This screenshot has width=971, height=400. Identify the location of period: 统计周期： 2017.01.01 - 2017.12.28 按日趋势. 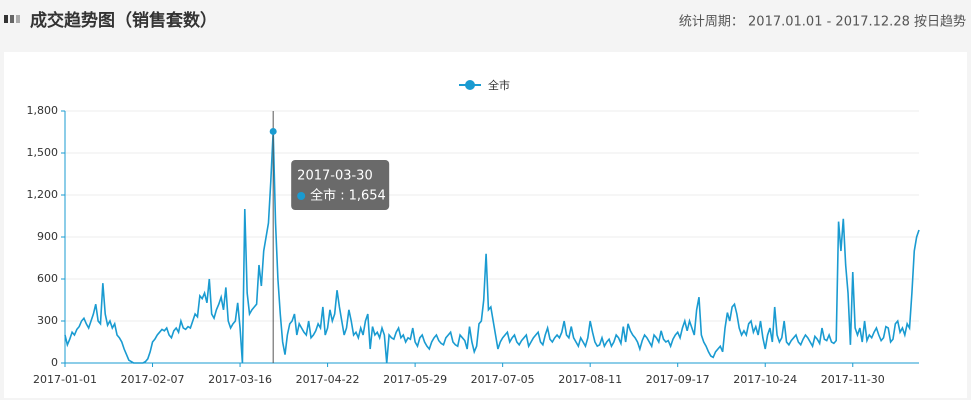
(822, 22).